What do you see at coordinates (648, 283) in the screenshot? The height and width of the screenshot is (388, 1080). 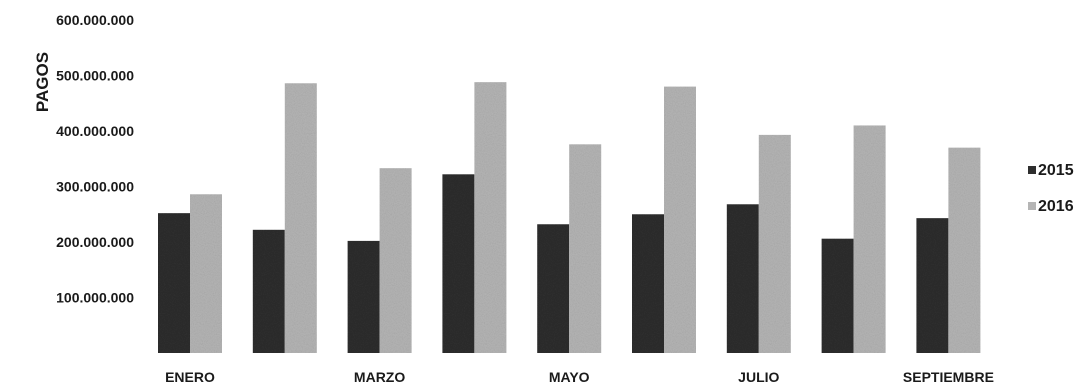 I see `bar-2015-junio` at bounding box center [648, 283].